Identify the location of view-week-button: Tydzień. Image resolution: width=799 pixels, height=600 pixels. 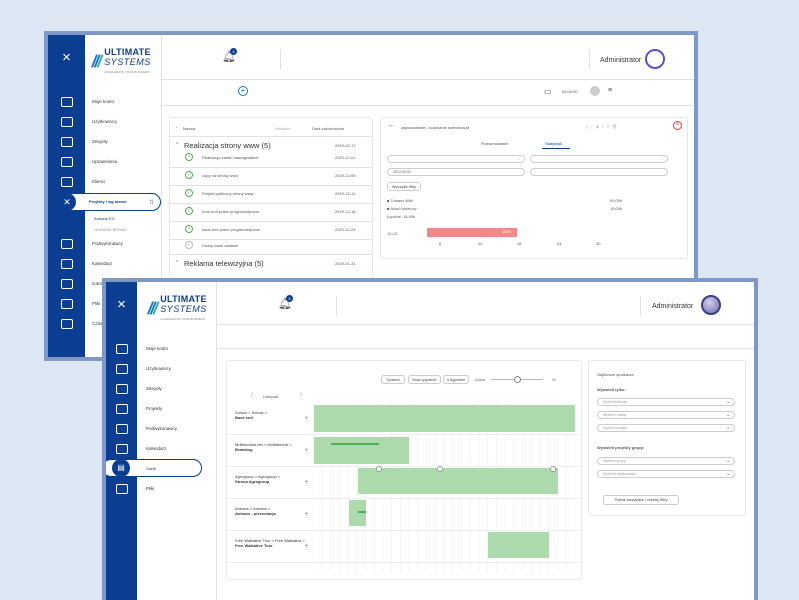
(393, 379).